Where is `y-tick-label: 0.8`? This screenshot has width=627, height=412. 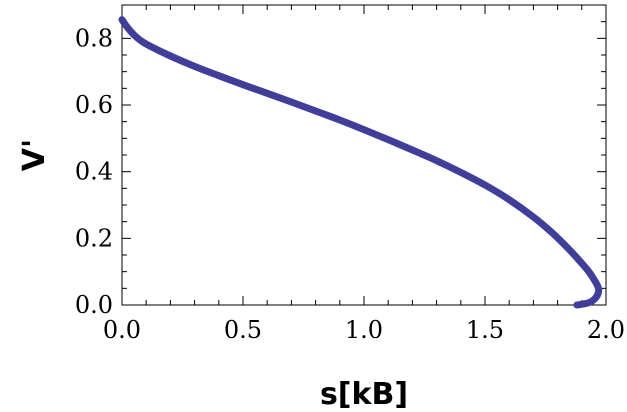
y-tick-label: 0.8 is located at coordinates (94, 38).